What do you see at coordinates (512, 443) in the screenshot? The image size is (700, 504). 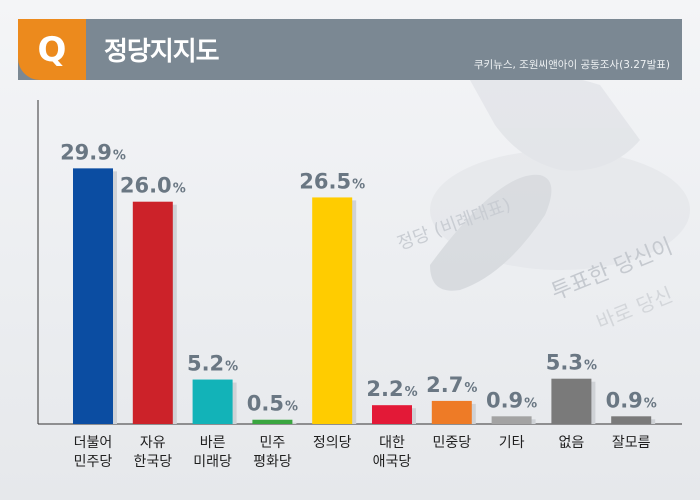 I see `category-label: 기타` at bounding box center [512, 443].